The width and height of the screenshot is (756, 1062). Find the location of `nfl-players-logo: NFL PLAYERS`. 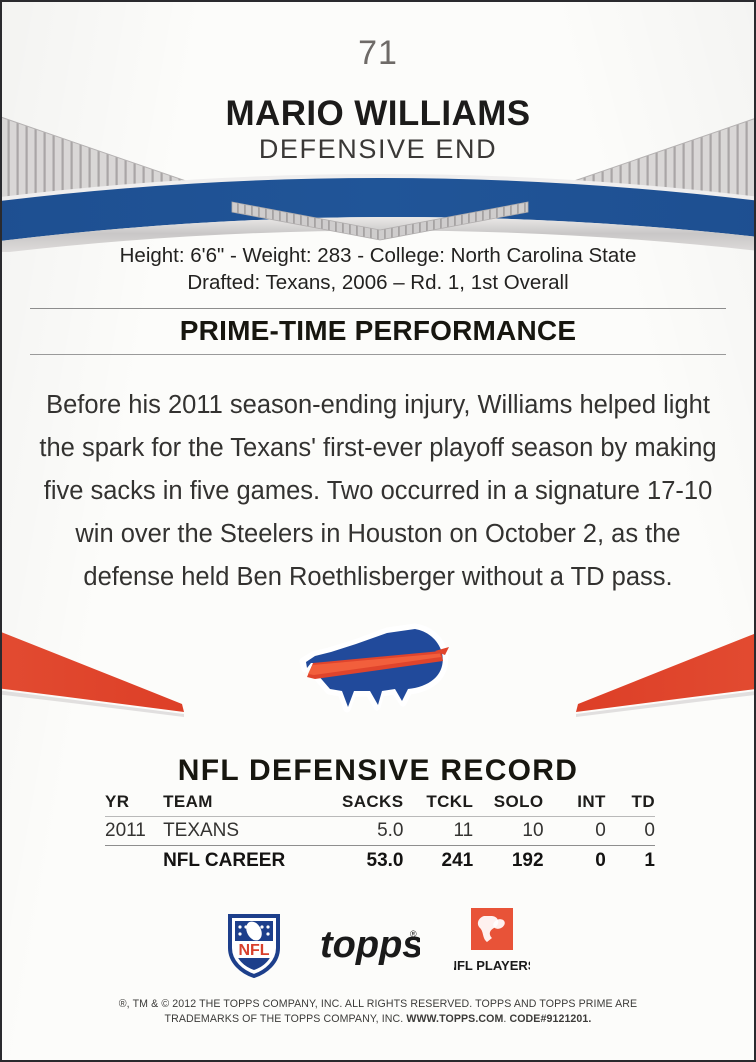

nfl-players-logo: NFL PLAYERS is located at coordinates (492, 940).